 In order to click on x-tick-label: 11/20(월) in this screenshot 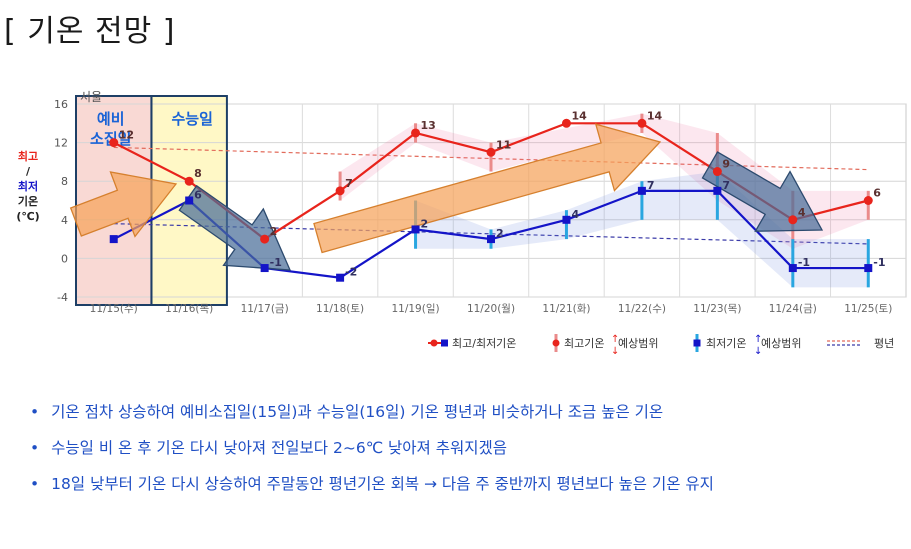, I will do `click(491, 309)`.